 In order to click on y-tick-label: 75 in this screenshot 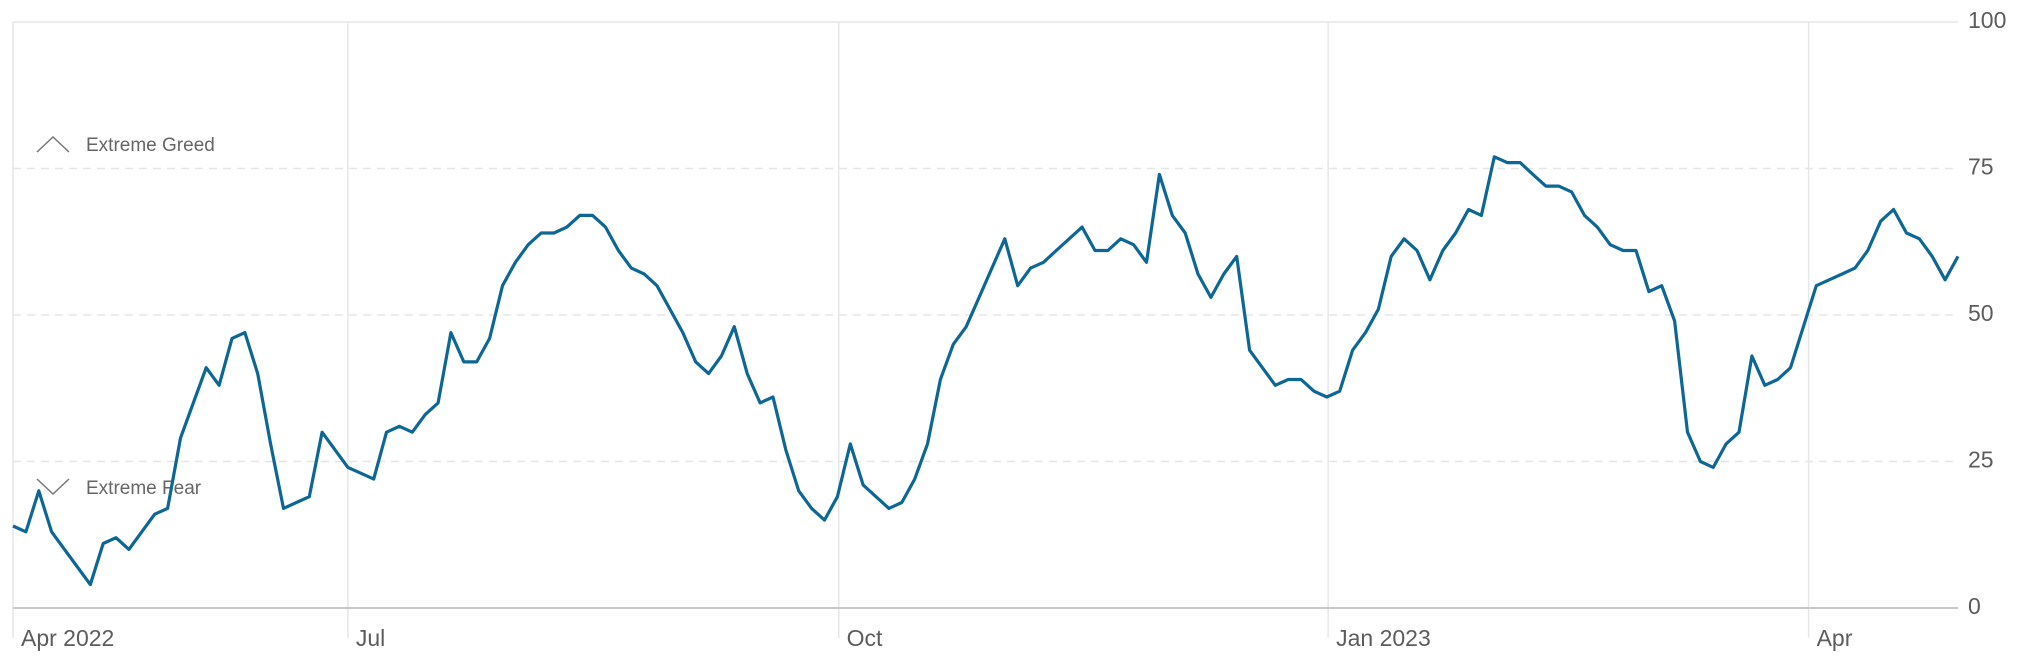, I will do `click(1981, 167)`.